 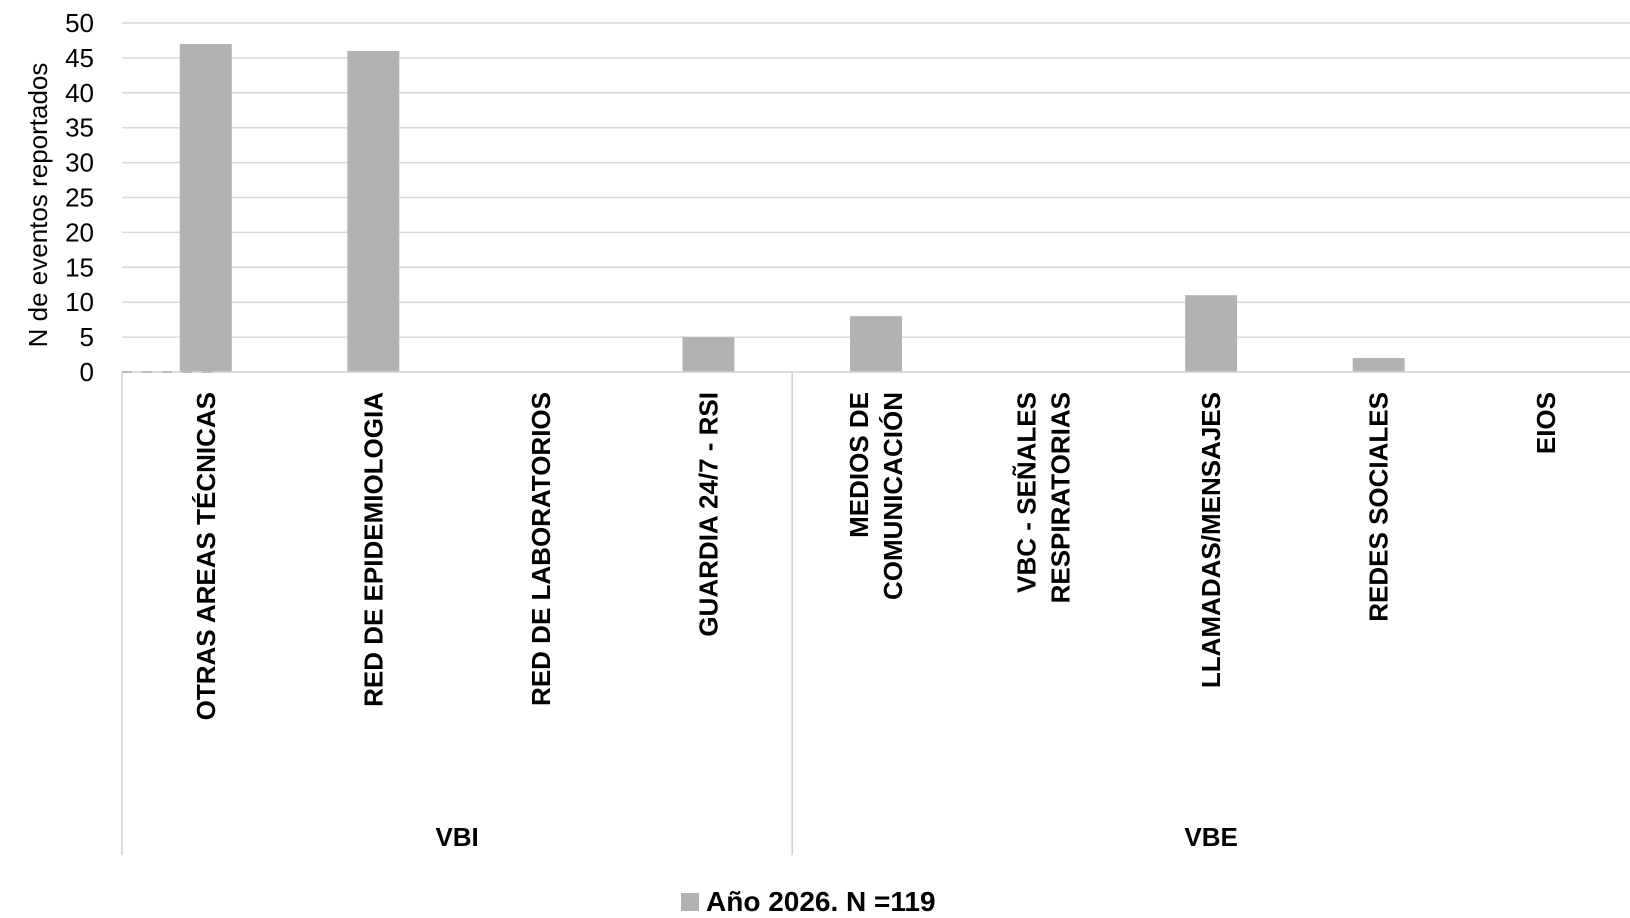 I want to click on category-label: EIOS, so click(x=1546, y=423).